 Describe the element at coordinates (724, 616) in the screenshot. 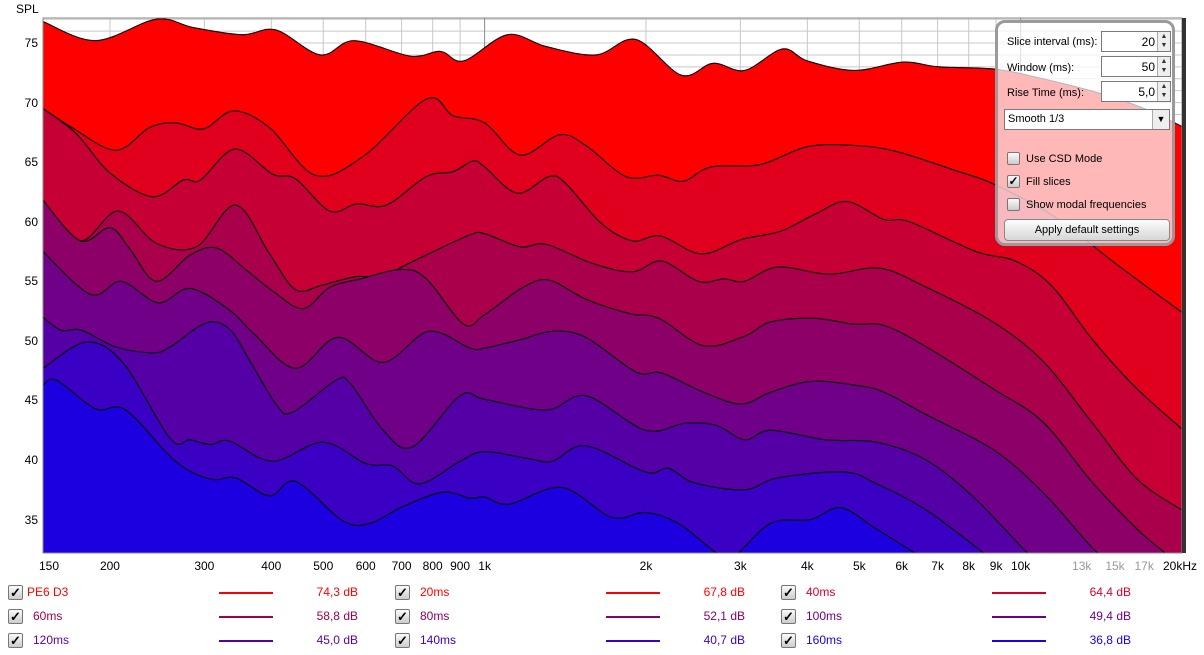

I see `legend-value: 52,1 dB` at that location.